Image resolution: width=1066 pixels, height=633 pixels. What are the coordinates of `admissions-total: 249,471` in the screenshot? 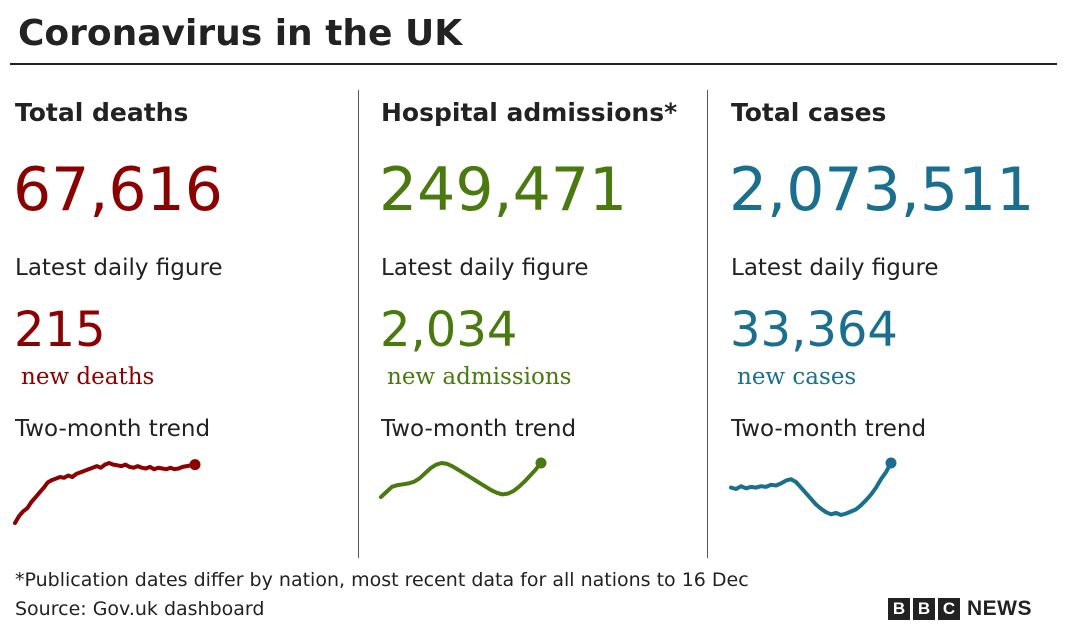 It's located at (503, 190).